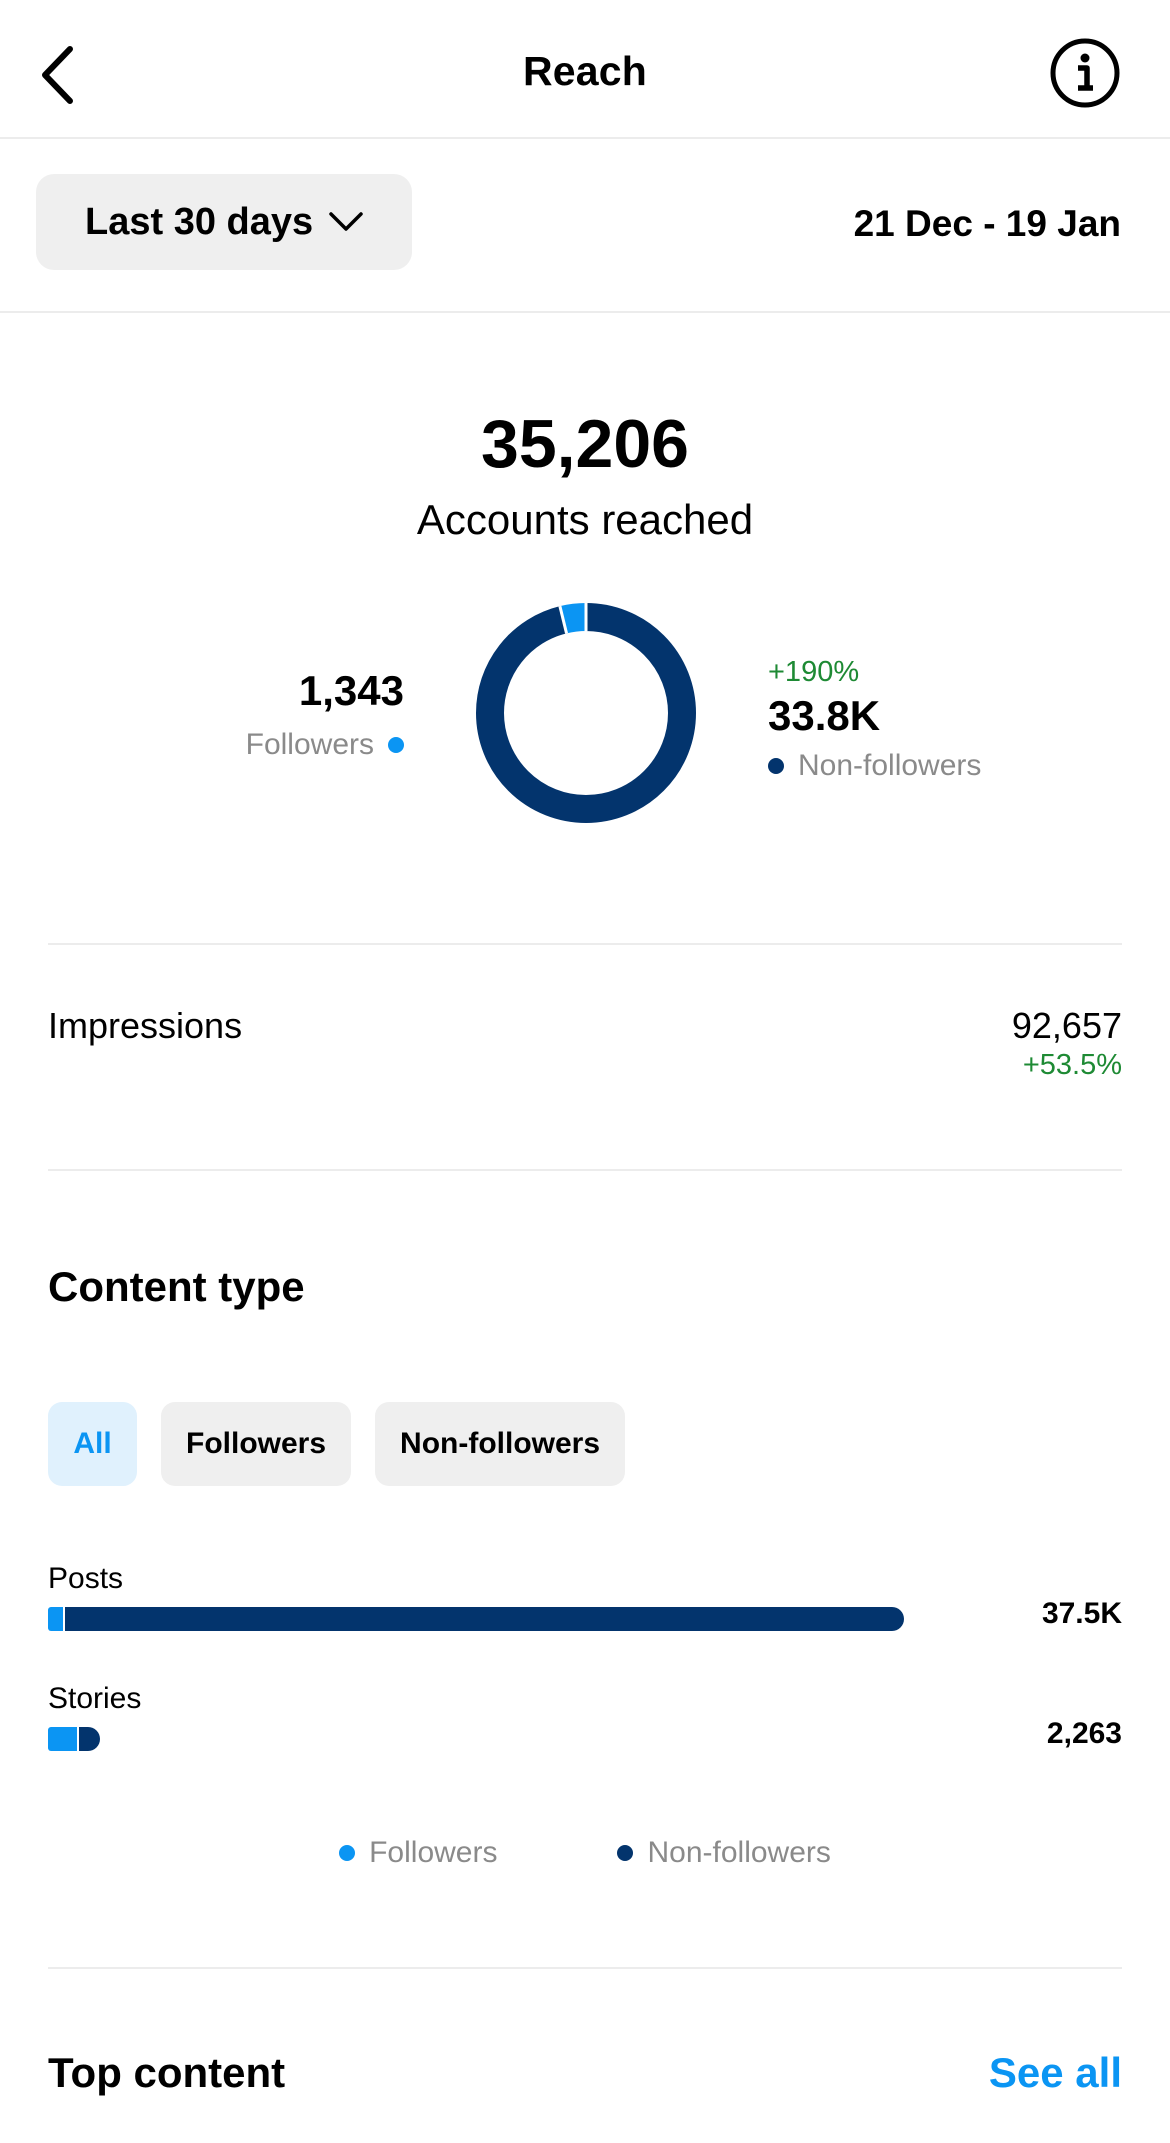 The height and width of the screenshot is (2143, 1170). I want to click on period-dropdown: Last 30 days, so click(224, 222).